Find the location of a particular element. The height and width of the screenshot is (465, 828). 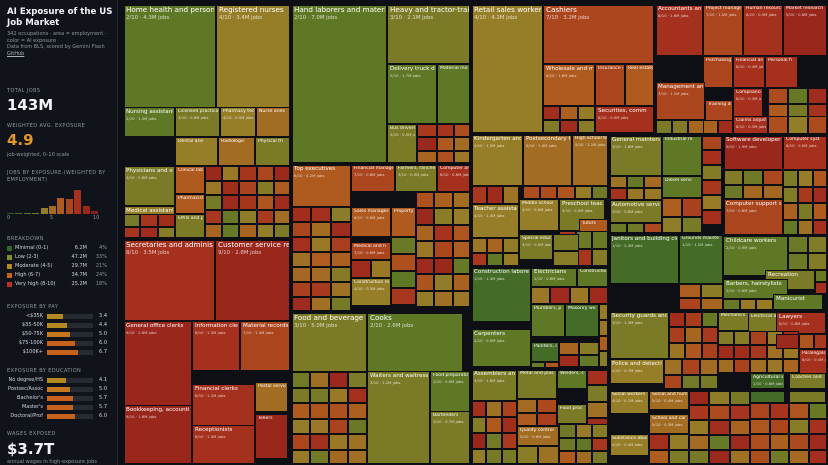

occupation-cell: Construction m 4/10 · 0.5M jobs is located at coordinates (371, 292).